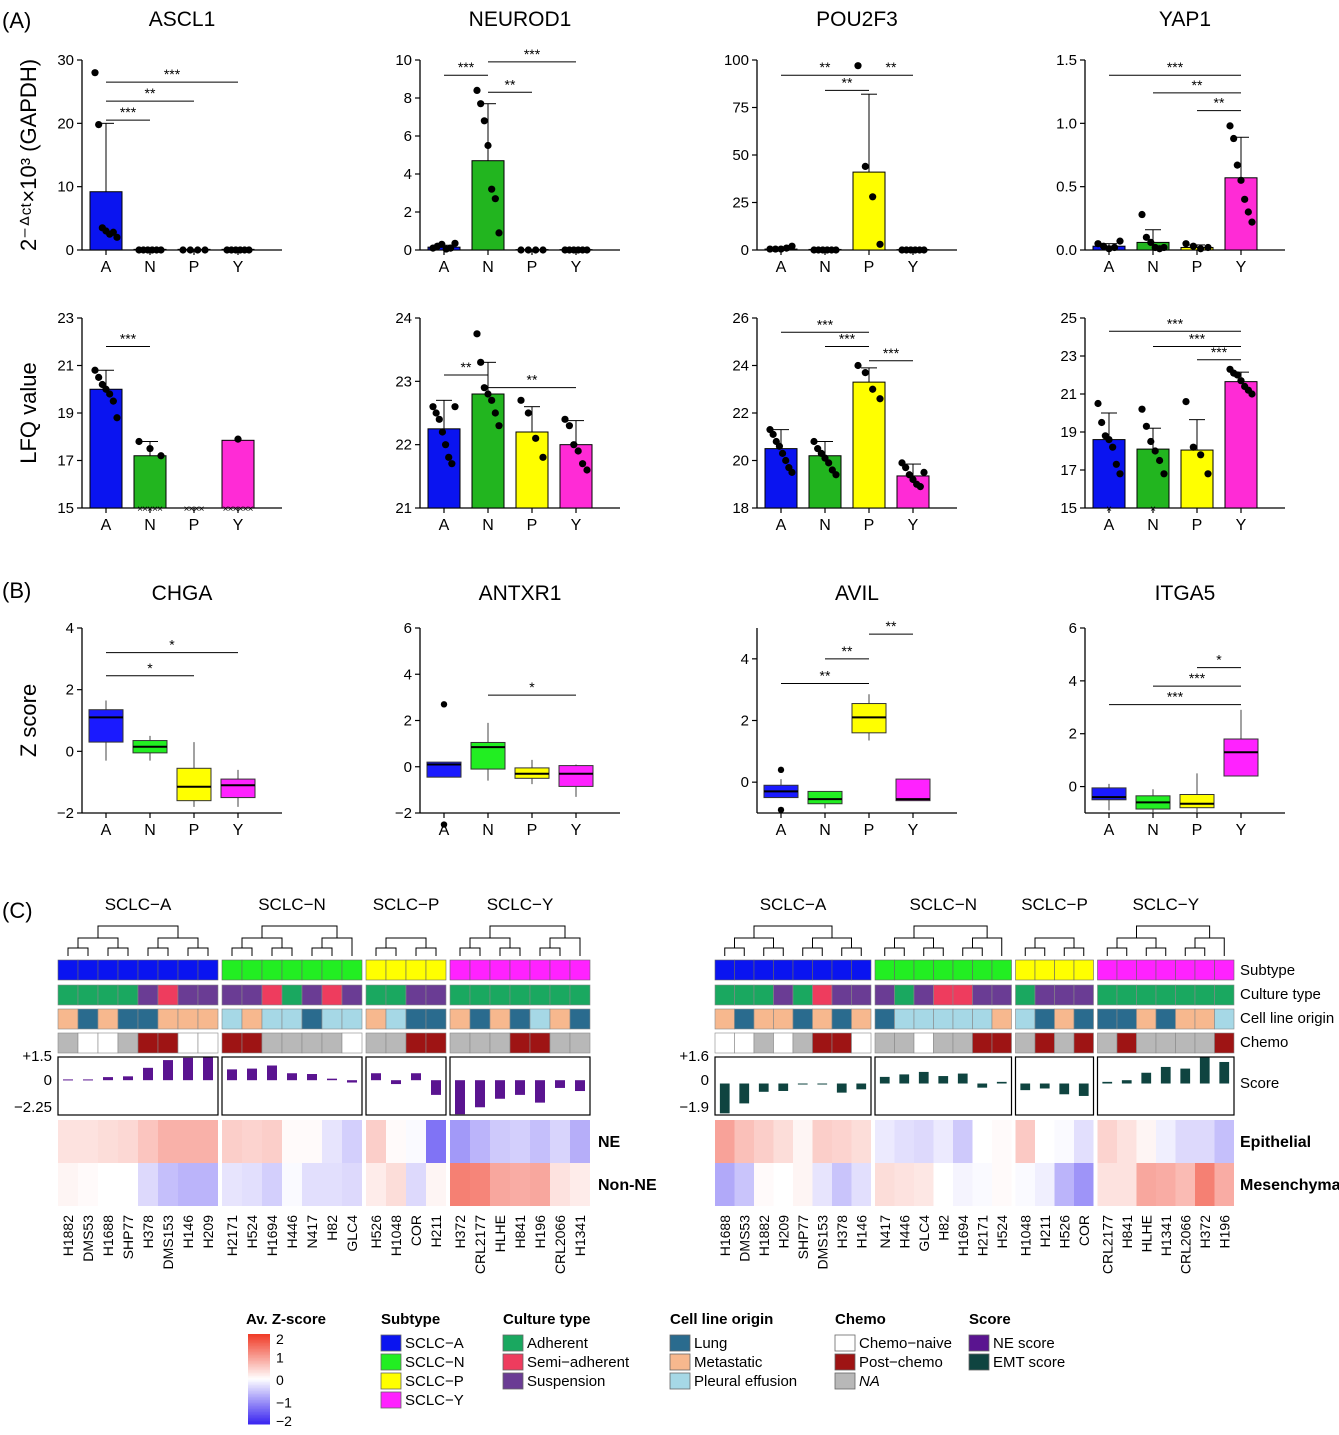 Image resolution: width=1339 pixels, height=1435 pixels. Describe the element at coordinates (1068, 470) in the screenshot. I see `lfq-y-tick-label: 17` at that location.